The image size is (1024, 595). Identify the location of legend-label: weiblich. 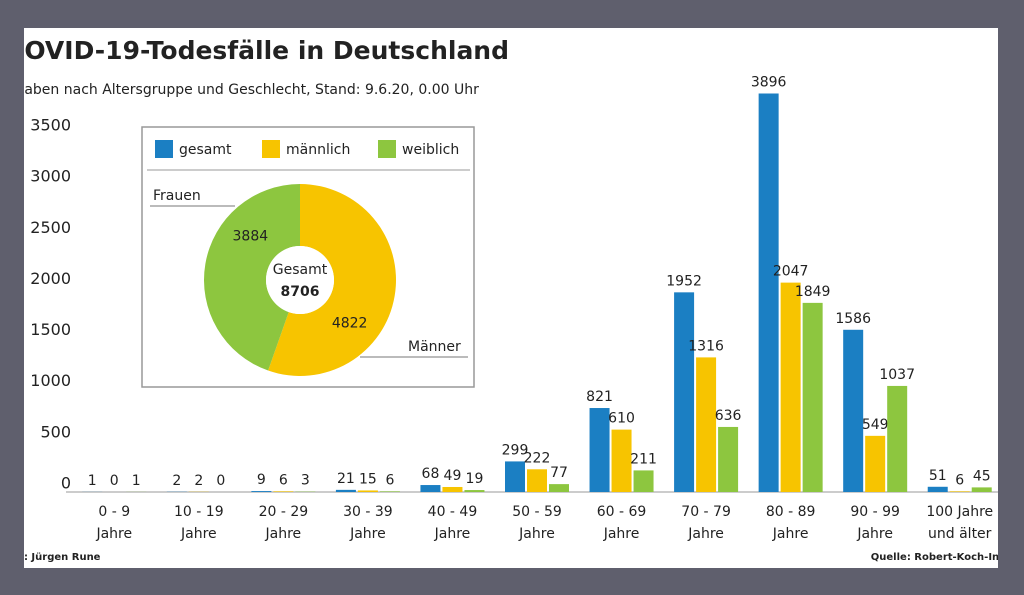
(430, 150).